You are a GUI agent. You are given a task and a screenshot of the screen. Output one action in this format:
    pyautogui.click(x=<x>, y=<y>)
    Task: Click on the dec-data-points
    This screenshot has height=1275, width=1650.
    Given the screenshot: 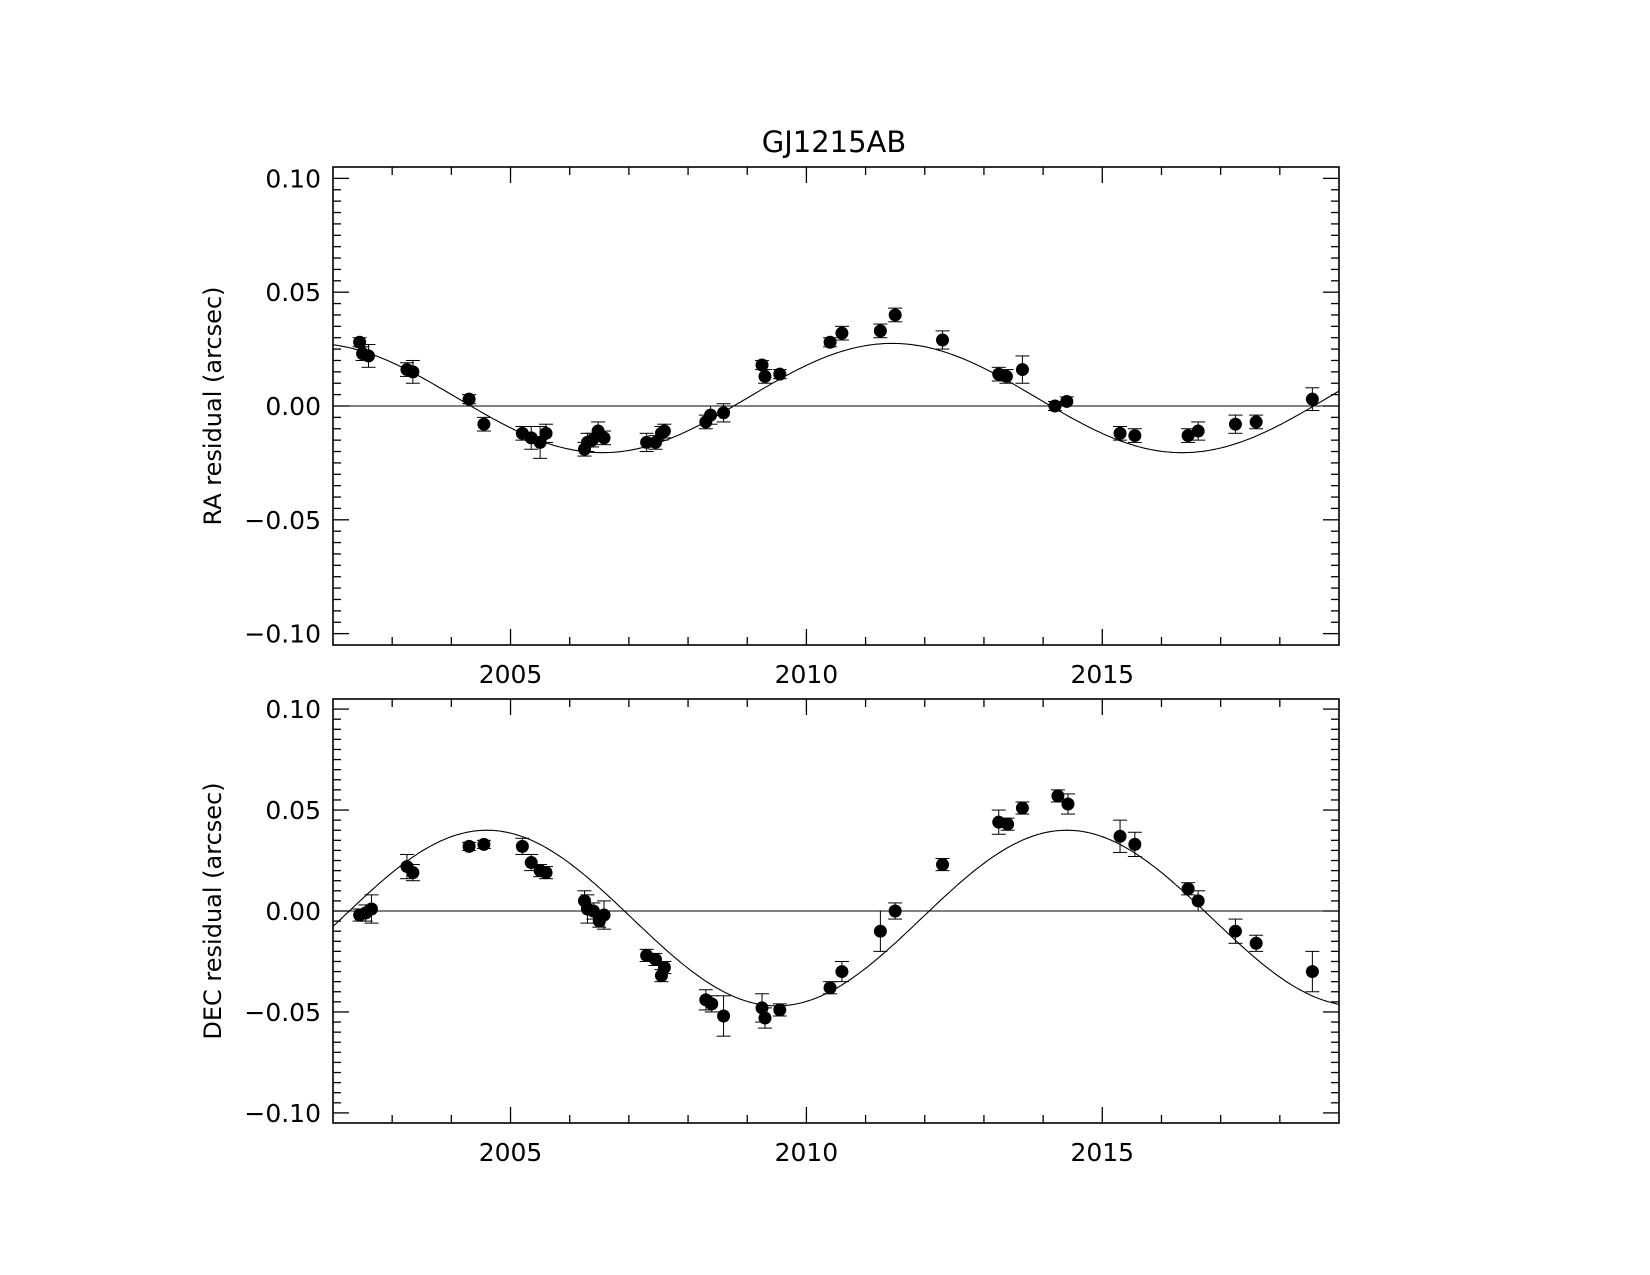 What is the action you would take?
    pyautogui.click(x=836, y=907)
    